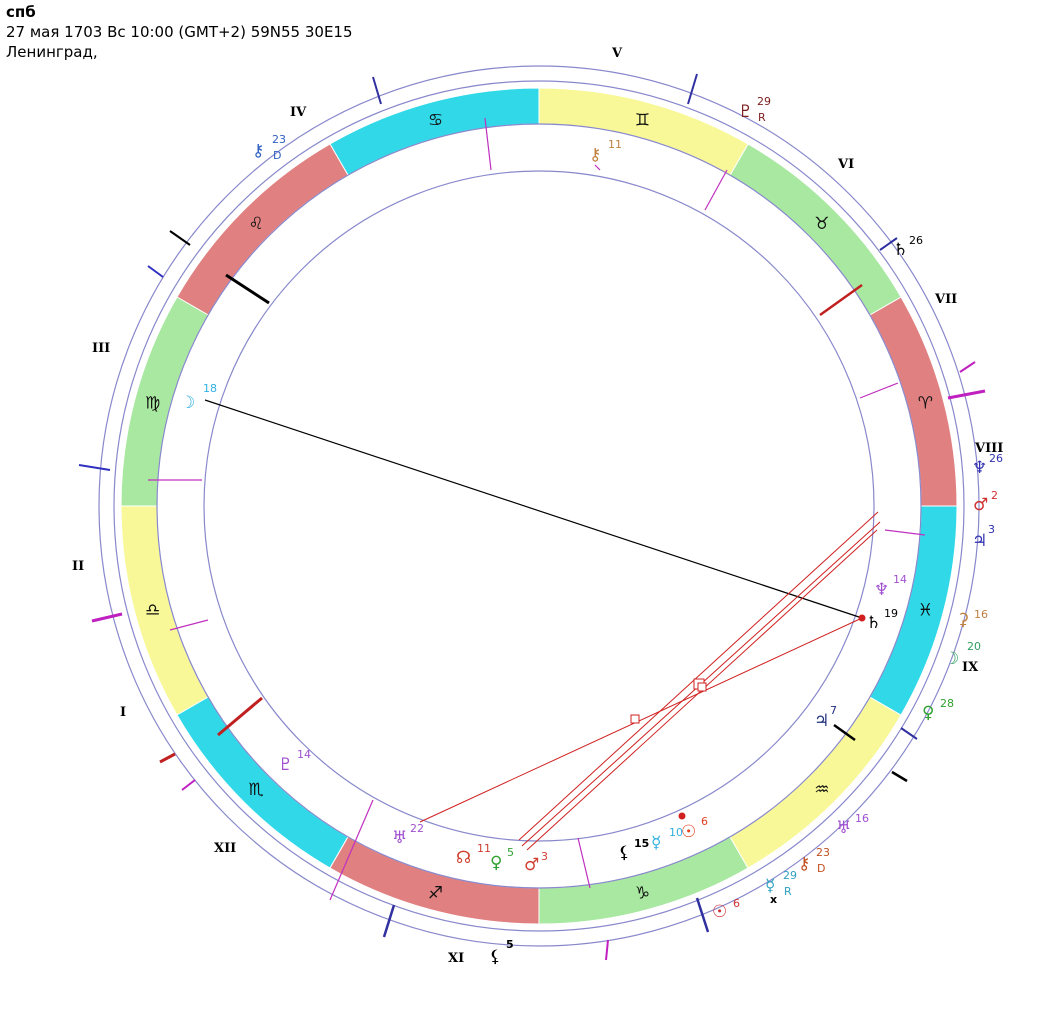 Image resolution: width=1037 pixels, height=1015 pixels. What do you see at coordinates (496, 863) in the screenshot?
I see `venus-icon: ♀` at bounding box center [496, 863].